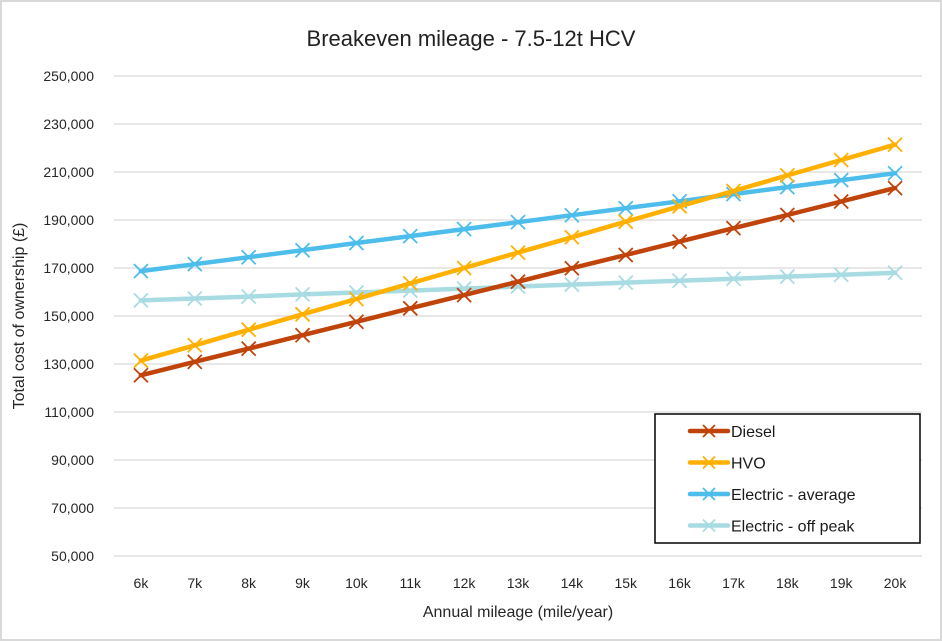 Image resolution: width=942 pixels, height=641 pixels. I want to click on x-tick-label: 14k, so click(573, 583).